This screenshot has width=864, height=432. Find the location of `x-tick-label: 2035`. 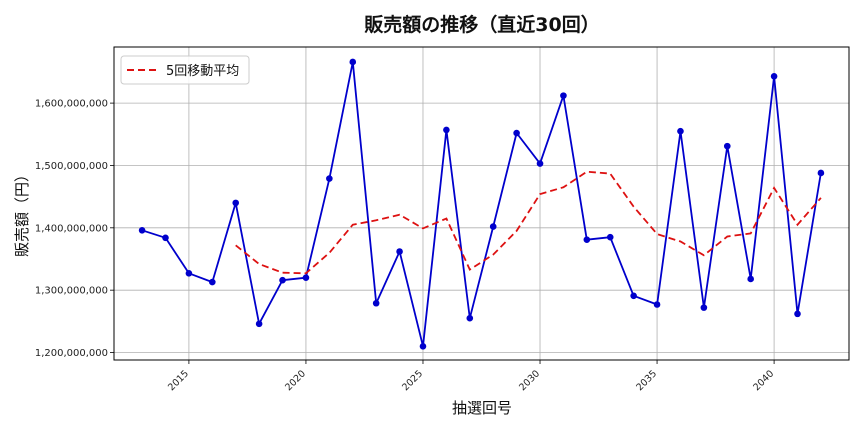

x-tick-label: 2035 is located at coordinates (646, 380).